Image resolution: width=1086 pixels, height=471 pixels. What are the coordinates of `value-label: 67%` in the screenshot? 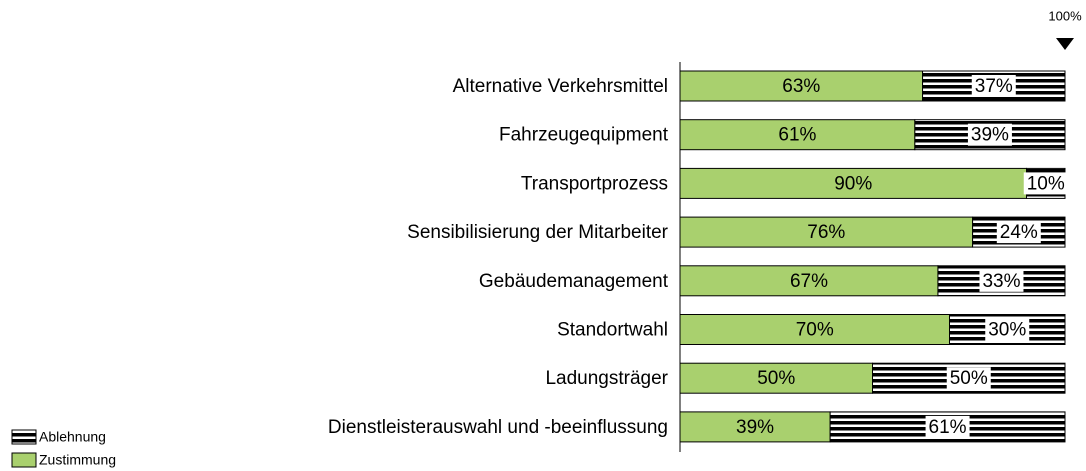 It's located at (809, 281).